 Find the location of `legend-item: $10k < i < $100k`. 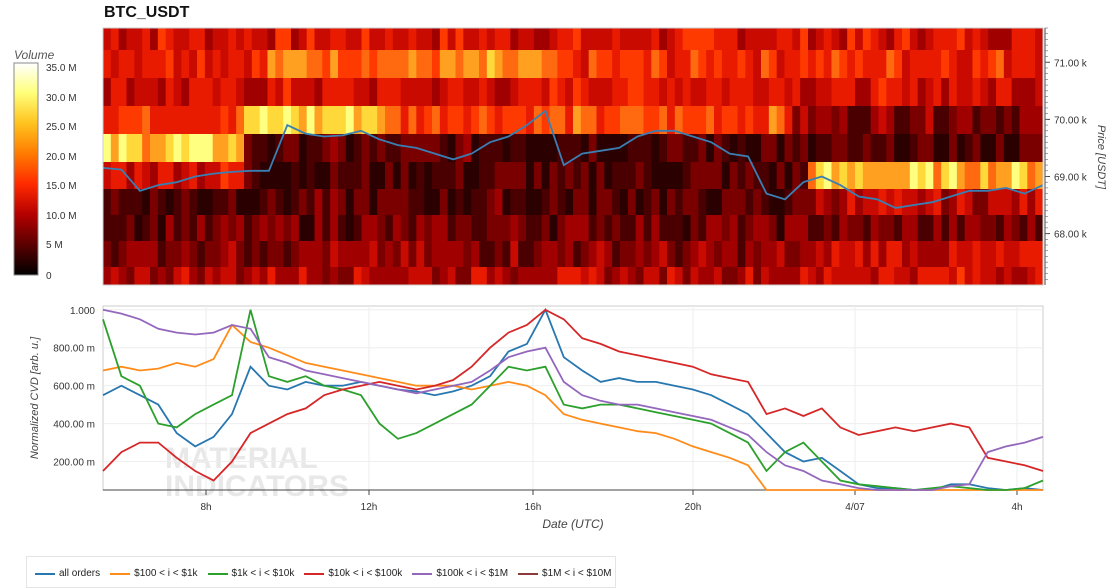

legend-item: $10k < i < $100k is located at coordinates (353, 573).